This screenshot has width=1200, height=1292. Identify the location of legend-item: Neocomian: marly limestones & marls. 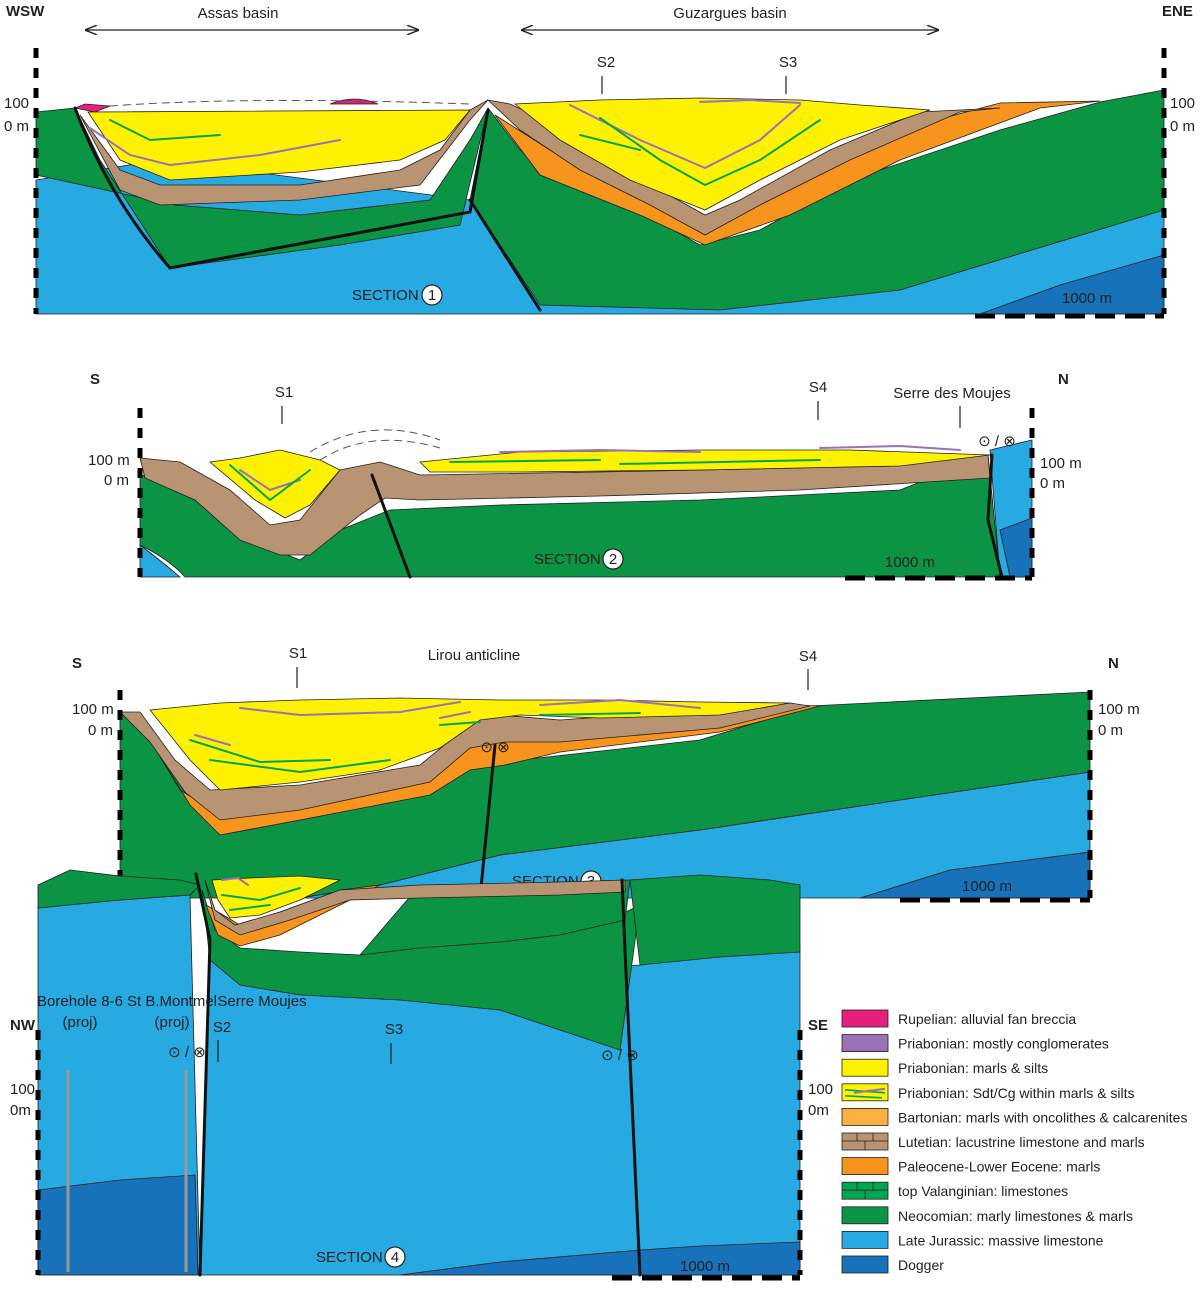
(987, 1215).